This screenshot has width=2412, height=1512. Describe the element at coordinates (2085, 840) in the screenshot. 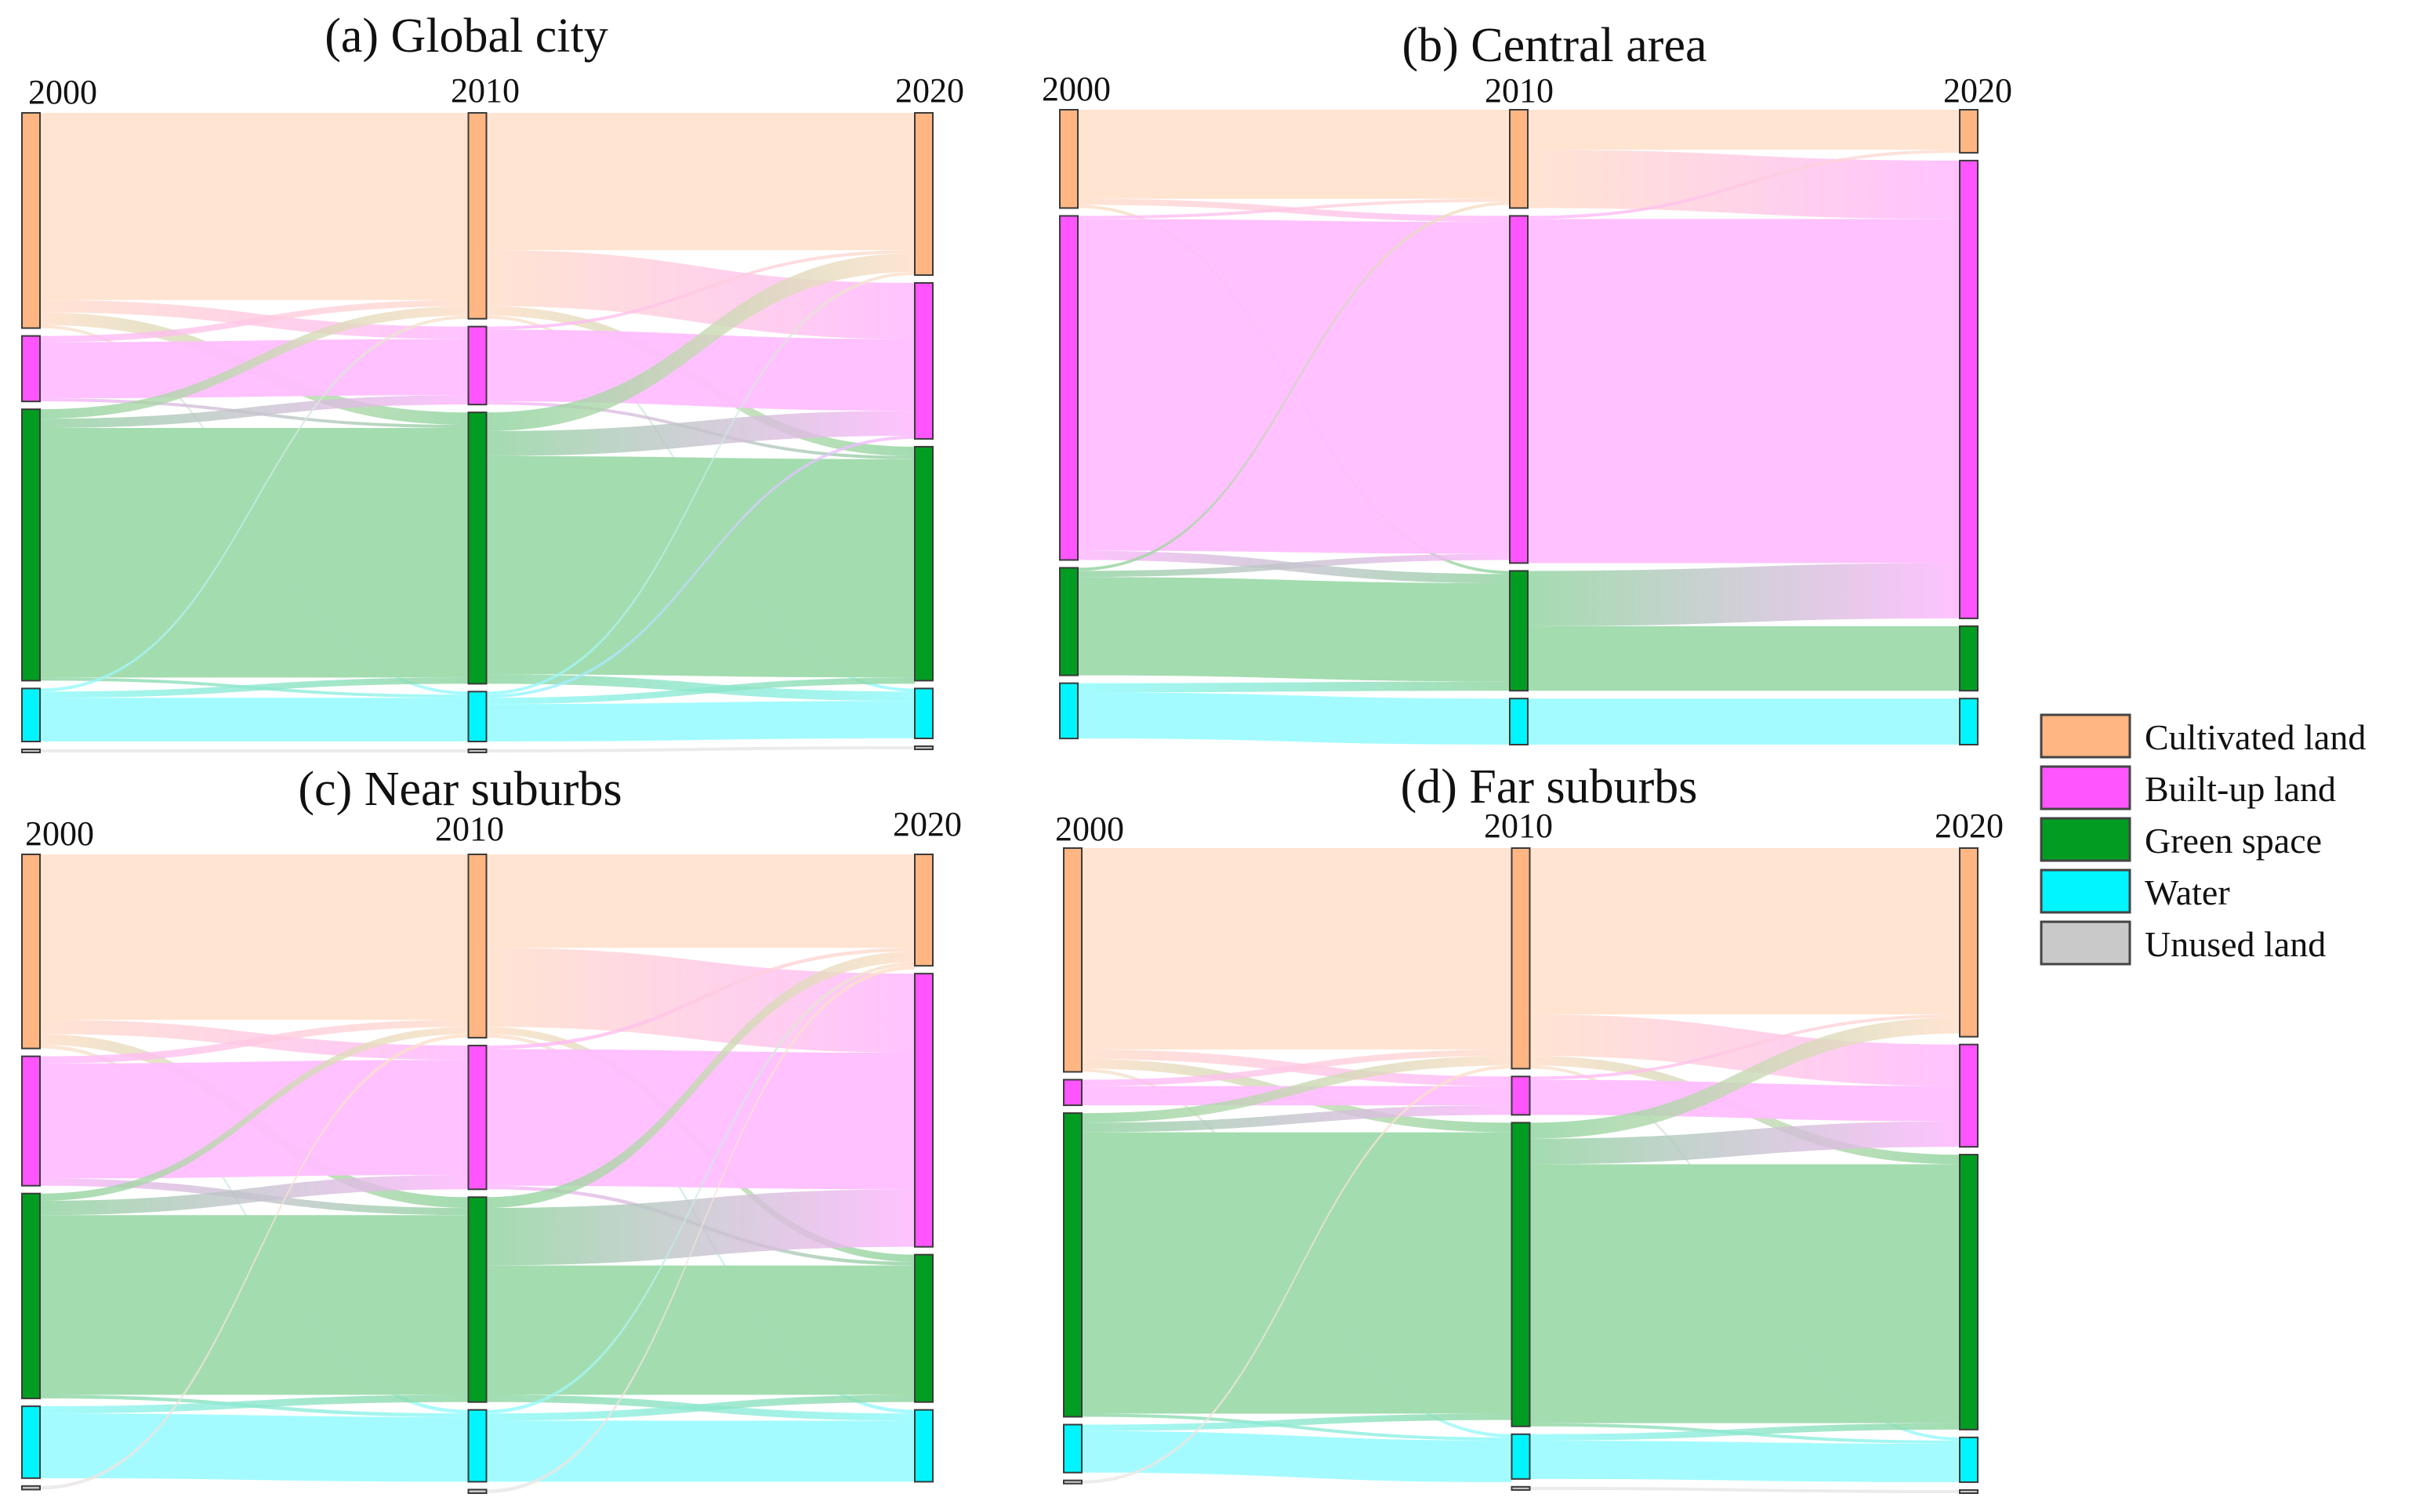

I see `legend-swatch-green-space` at that location.